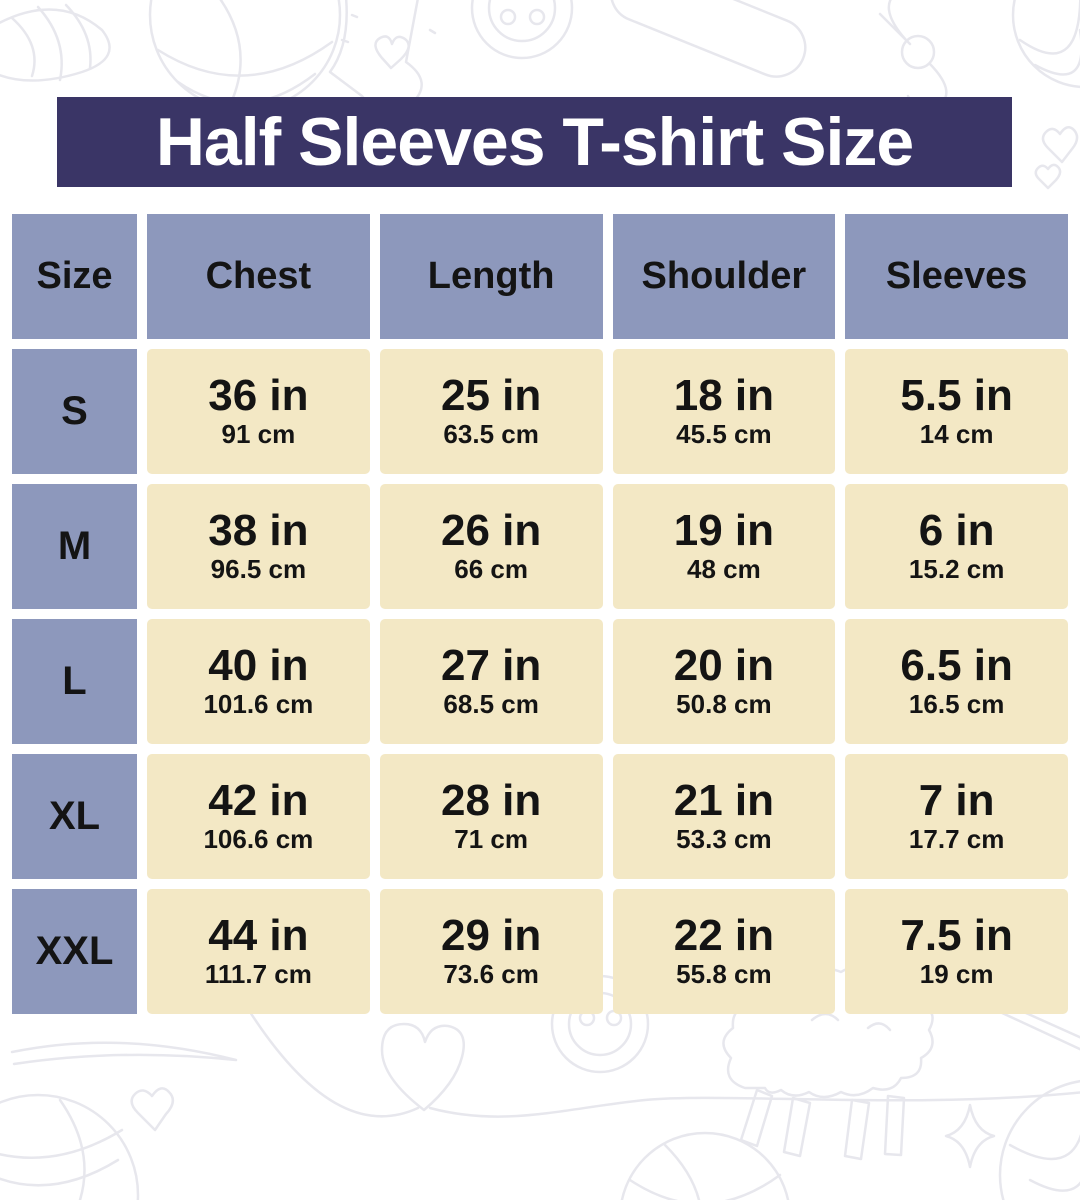 Image resolution: width=1080 pixels, height=1200 pixels. I want to click on cell-l-chest: 40 in 101.6 cm, so click(258, 681).